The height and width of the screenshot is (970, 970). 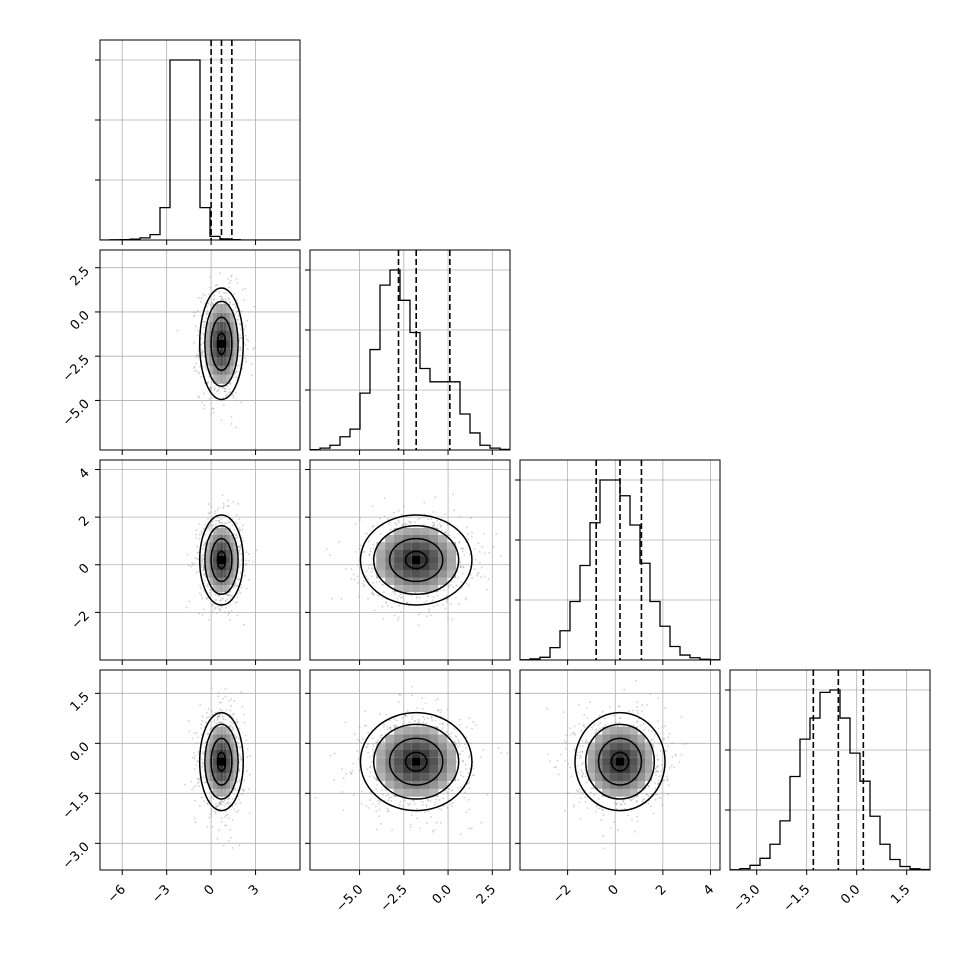 What do you see at coordinates (81, 621) in the screenshot?
I see `y-tick-label: −2` at bounding box center [81, 621].